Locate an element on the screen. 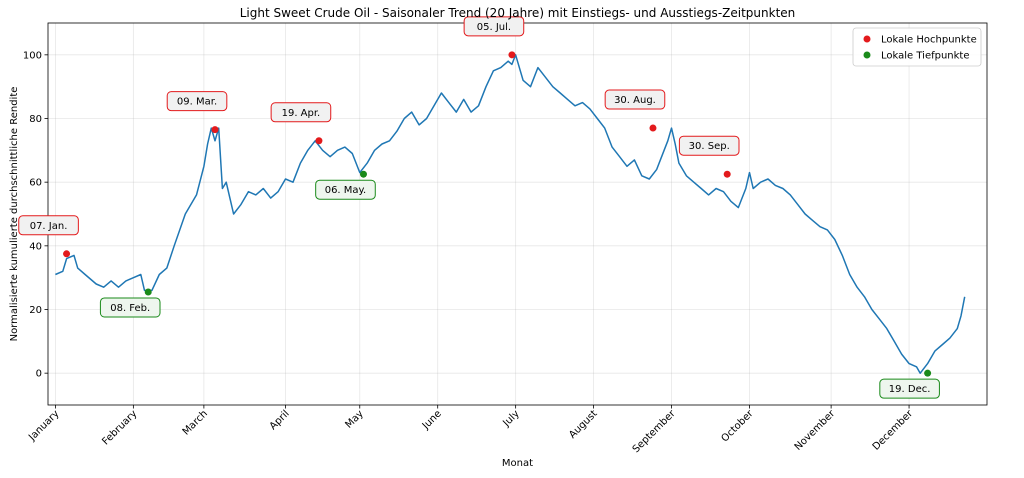 The width and height of the screenshot is (1024, 478). y-tick-label: 20 is located at coordinates (35, 310).